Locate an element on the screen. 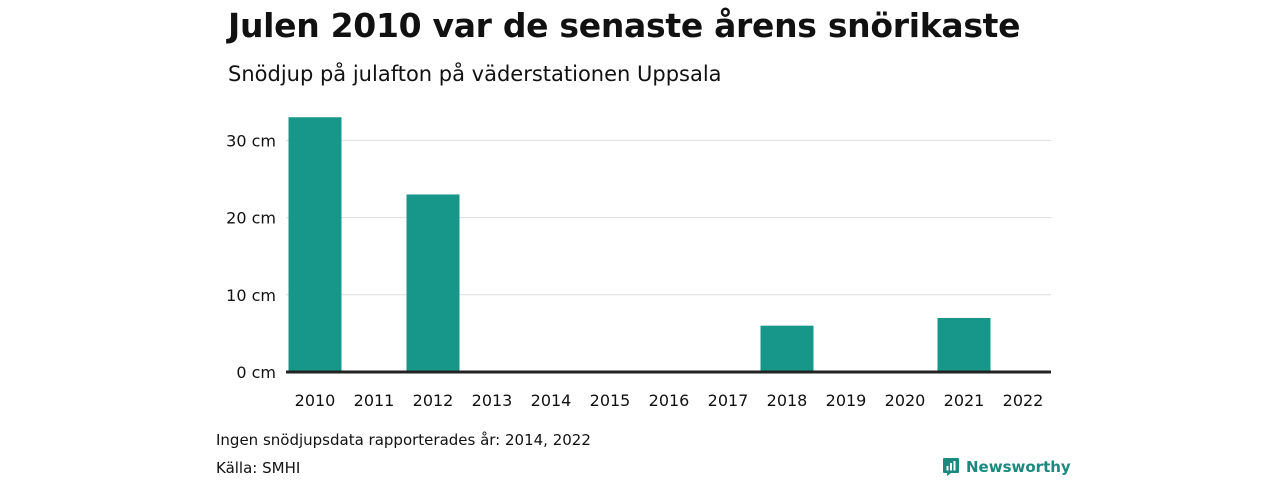 The width and height of the screenshot is (1280, 480). x-tick-label: 2012 is located at coordinates (433, 400).